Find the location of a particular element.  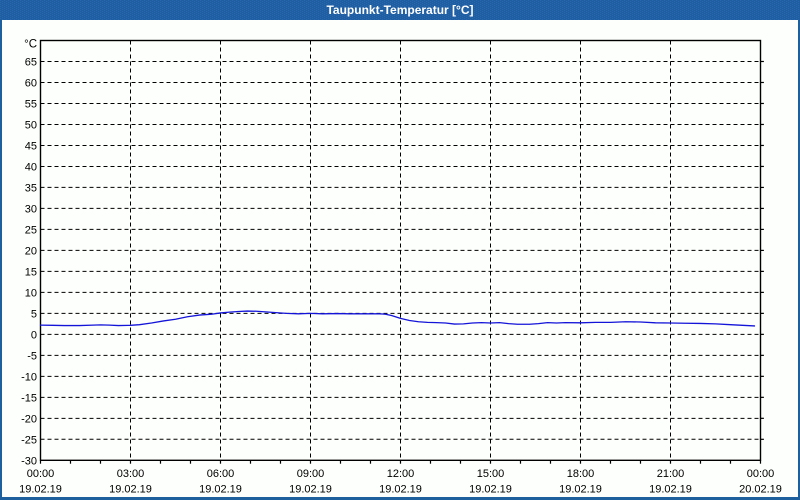

x-tick-label: 09:00 is located at coordinates (311, 474).